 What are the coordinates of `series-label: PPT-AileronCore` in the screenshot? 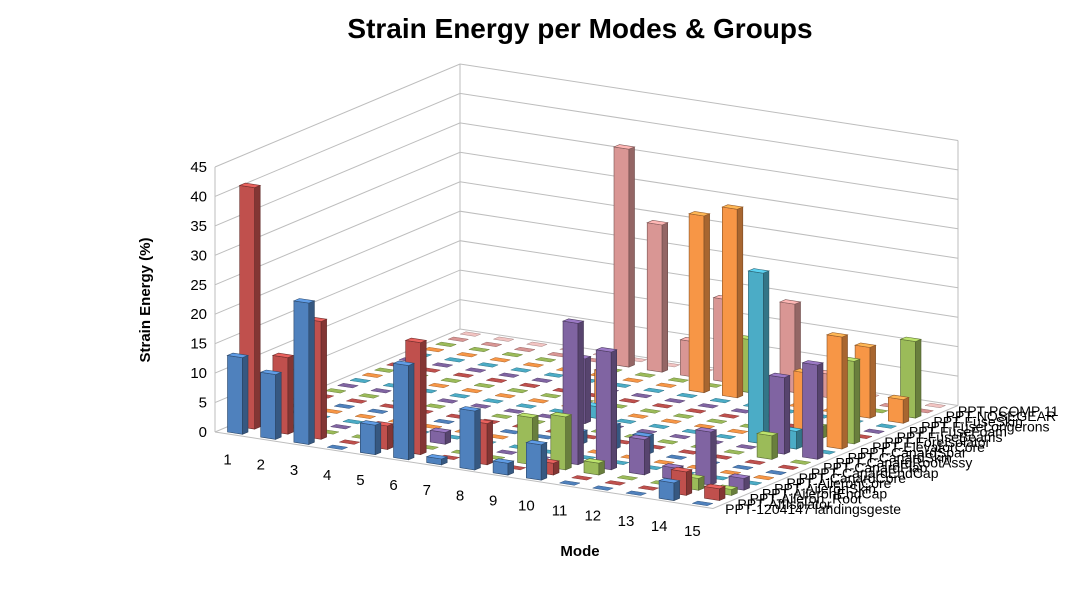 It's located at (838, 483).